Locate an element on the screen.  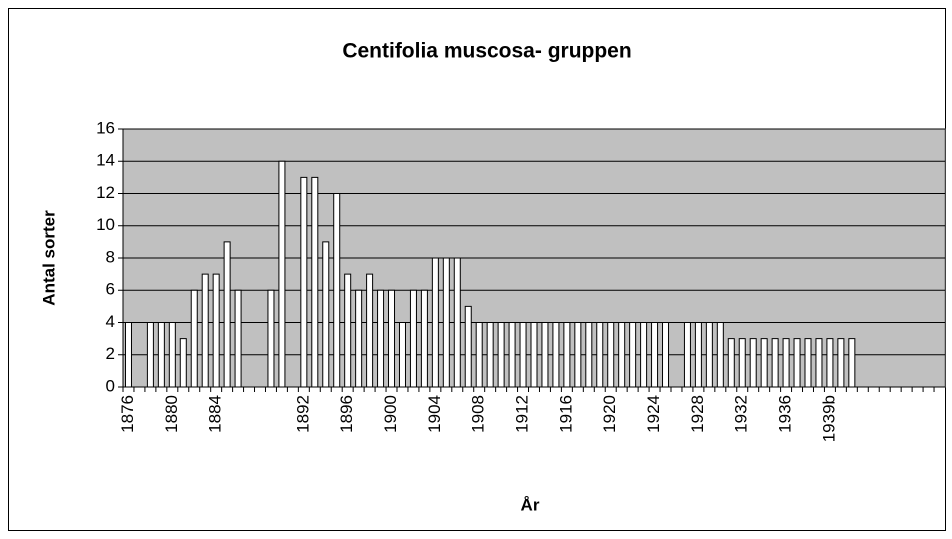
x-tick-label: 1912 is located at coordinates (522, 414).